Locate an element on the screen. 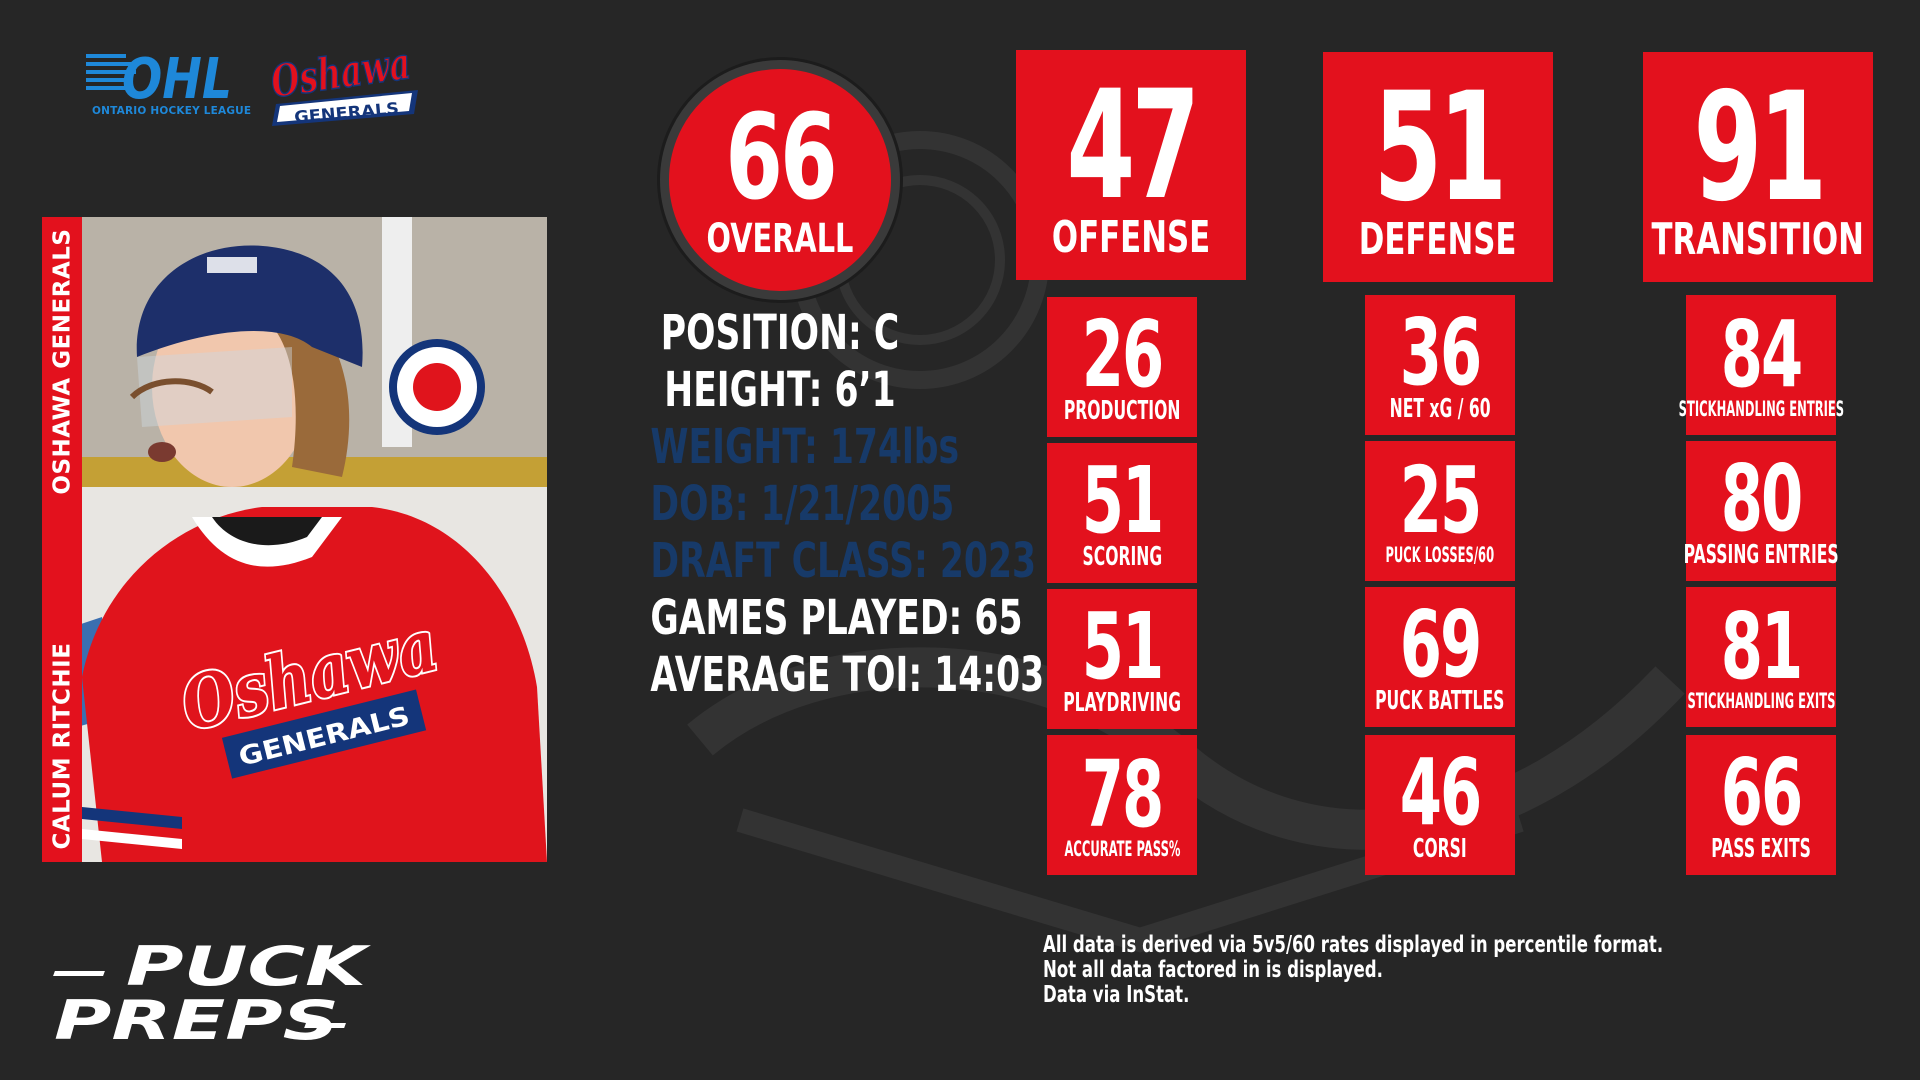 This screenshot has width=1920, height=1080. category-transition: 91 TRANSITION is located at coordinates (1758, 167).